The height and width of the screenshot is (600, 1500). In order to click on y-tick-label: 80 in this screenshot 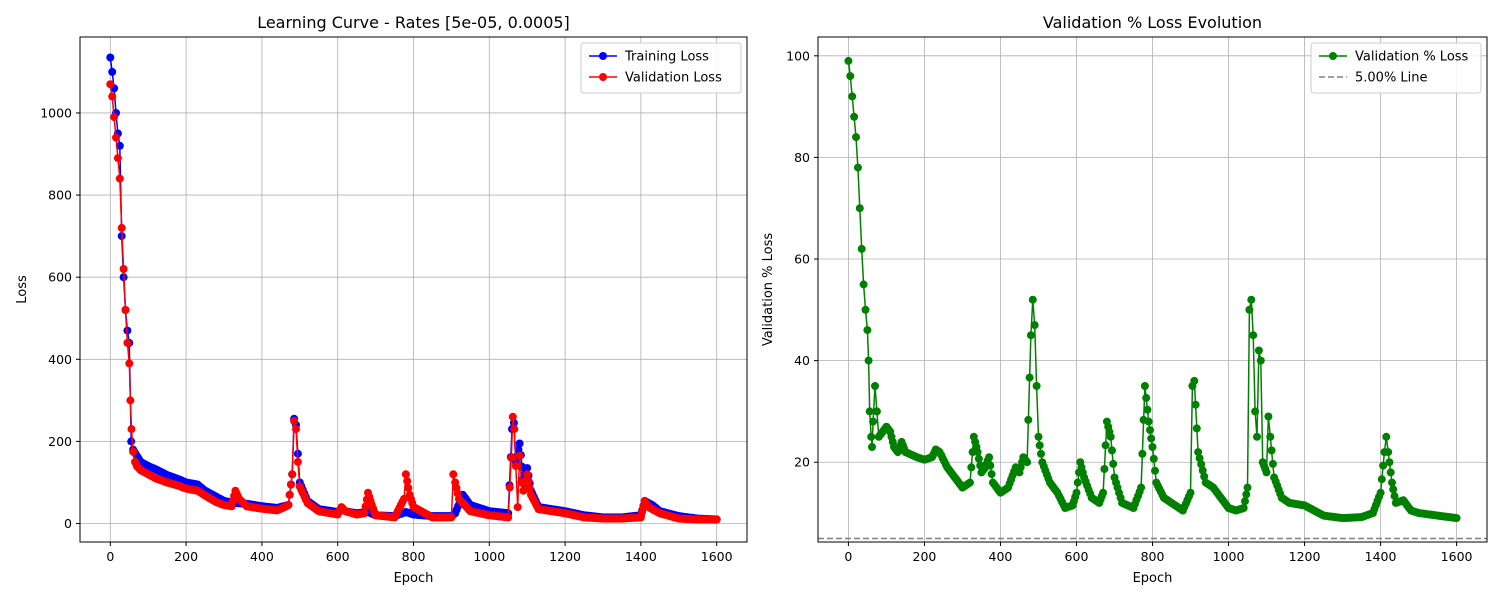, I will do `click(802, 157)`.